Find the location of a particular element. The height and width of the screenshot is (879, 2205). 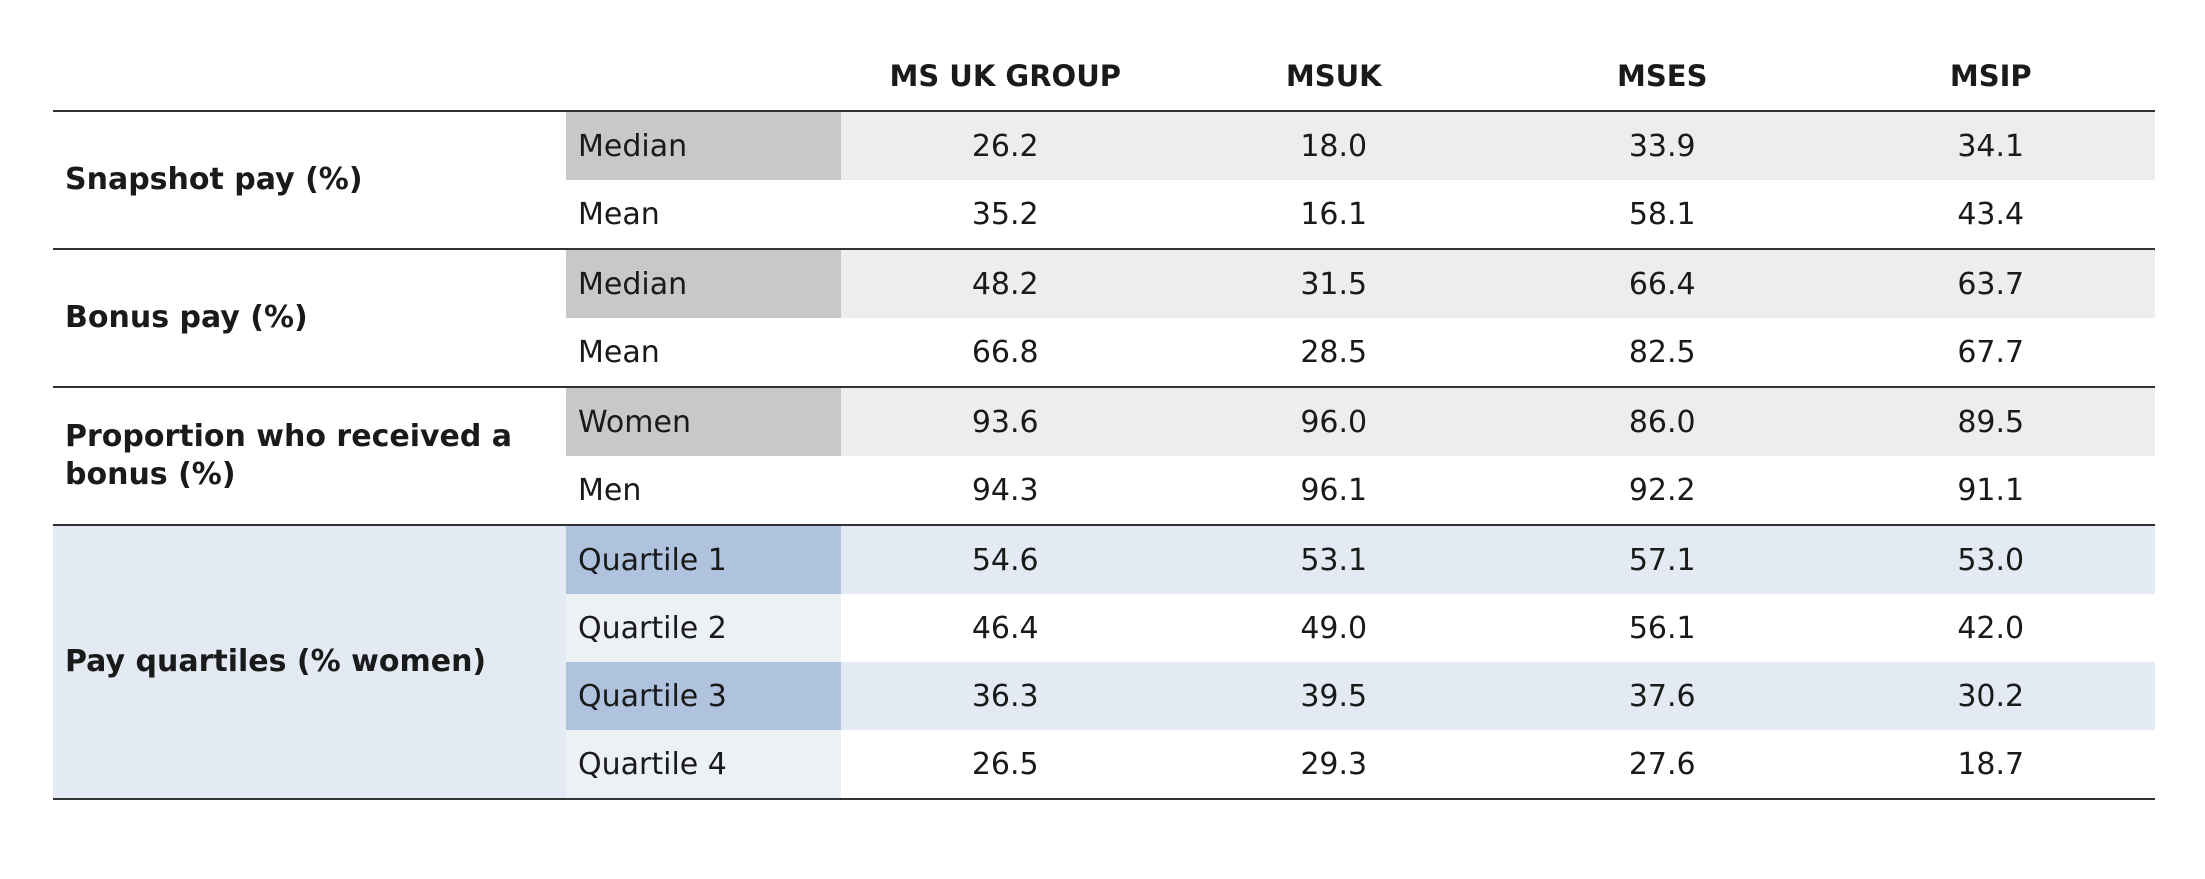

cell-value: 86.0 is located at coordinates (1662, 421).